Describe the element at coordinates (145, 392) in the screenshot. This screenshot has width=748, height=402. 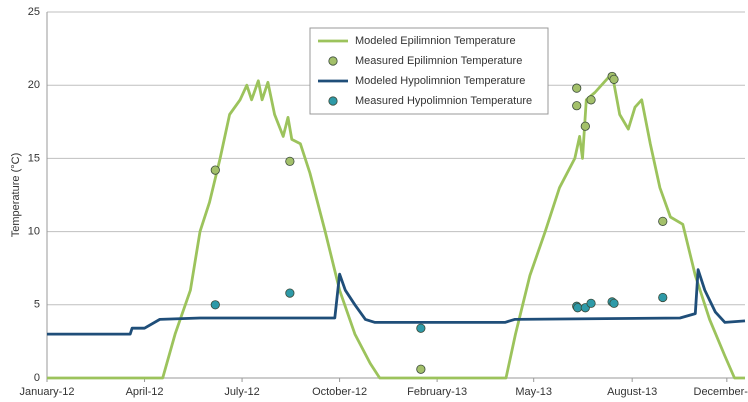
I see `x-tick-label: April-12` at that location.